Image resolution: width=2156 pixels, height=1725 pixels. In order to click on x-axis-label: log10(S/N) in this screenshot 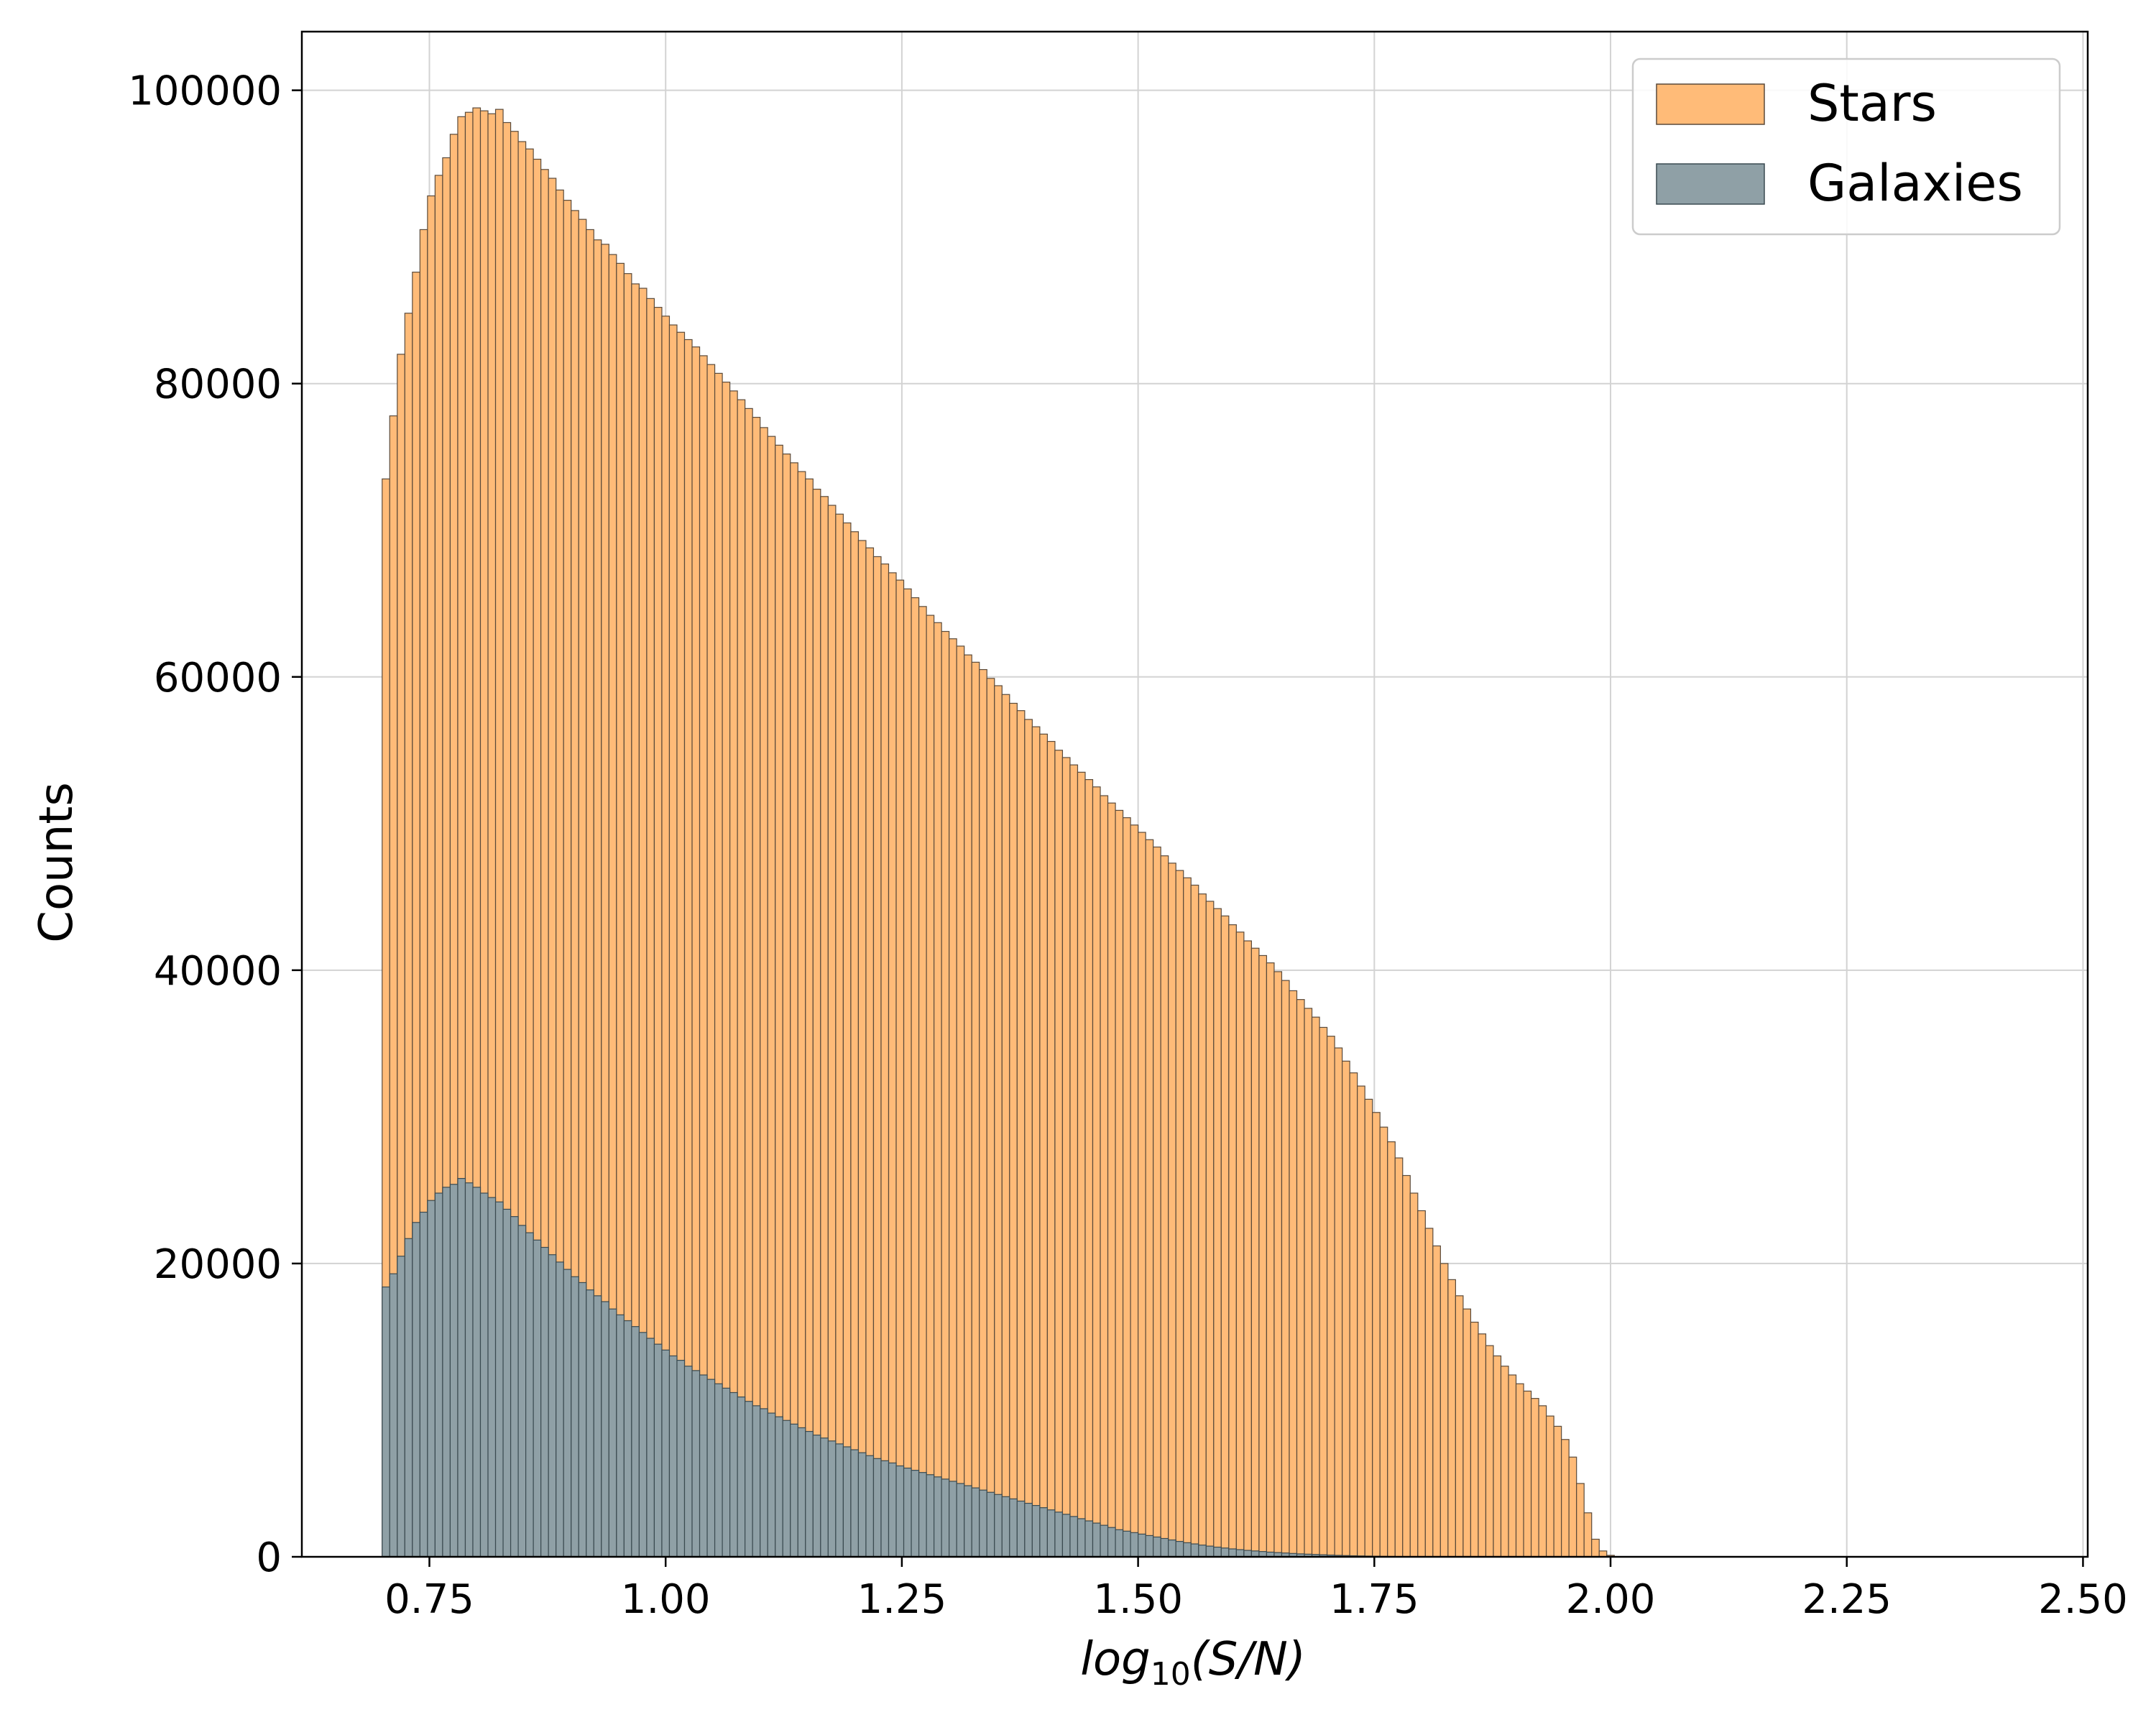, I will do `click(1193, 1663)`.